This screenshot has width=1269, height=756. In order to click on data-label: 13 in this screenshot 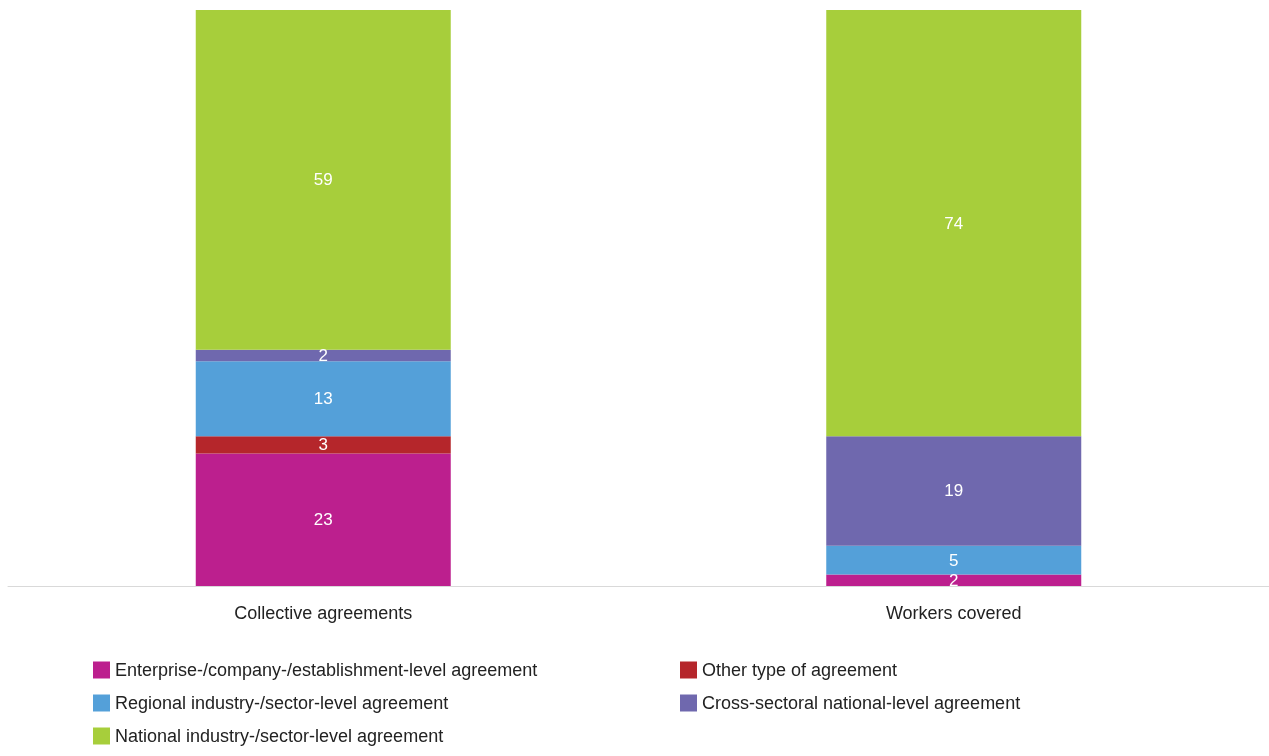, I will do `click(323, 399)`.